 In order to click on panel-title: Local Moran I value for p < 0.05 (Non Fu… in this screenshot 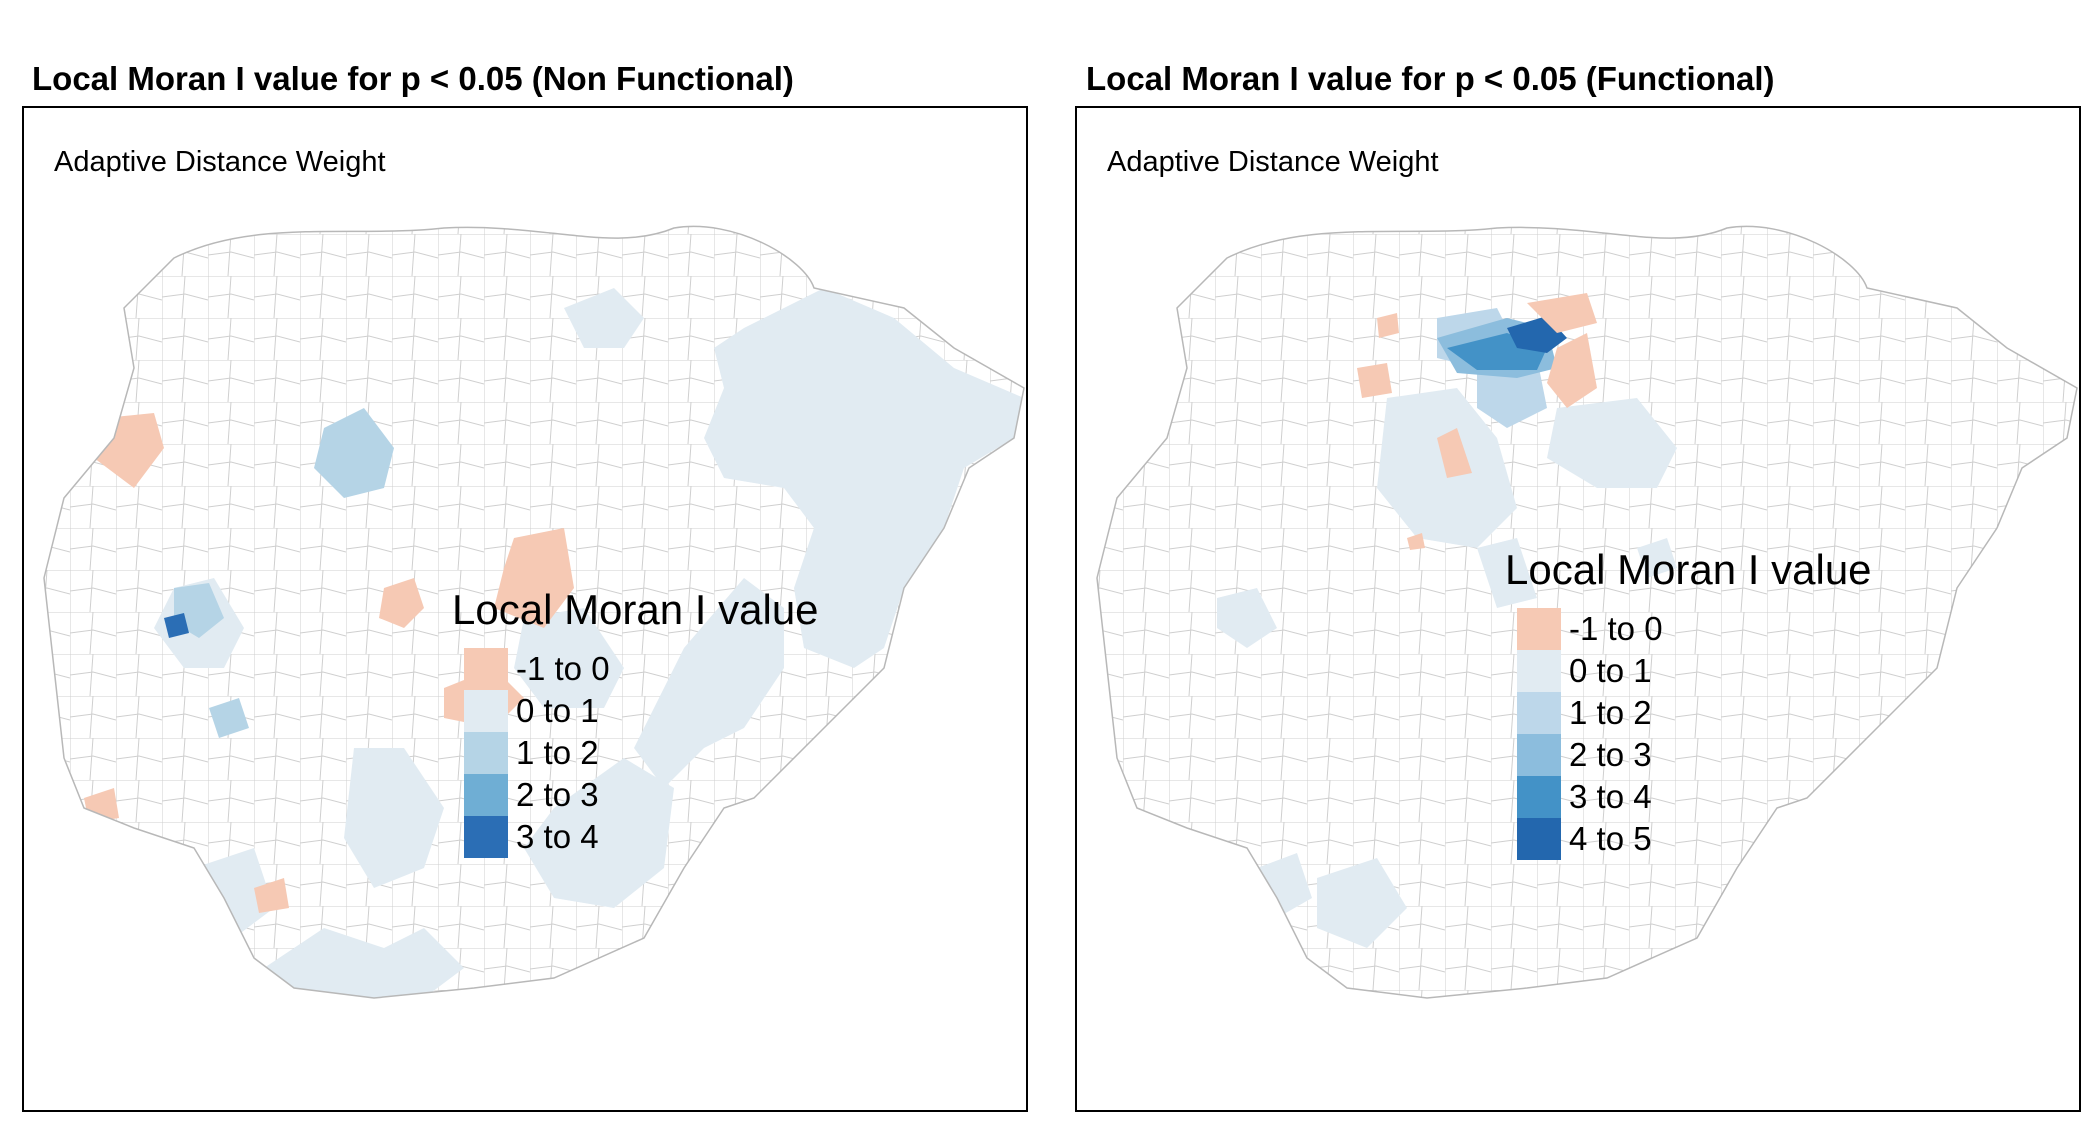, I will do `click(413, 78)`.